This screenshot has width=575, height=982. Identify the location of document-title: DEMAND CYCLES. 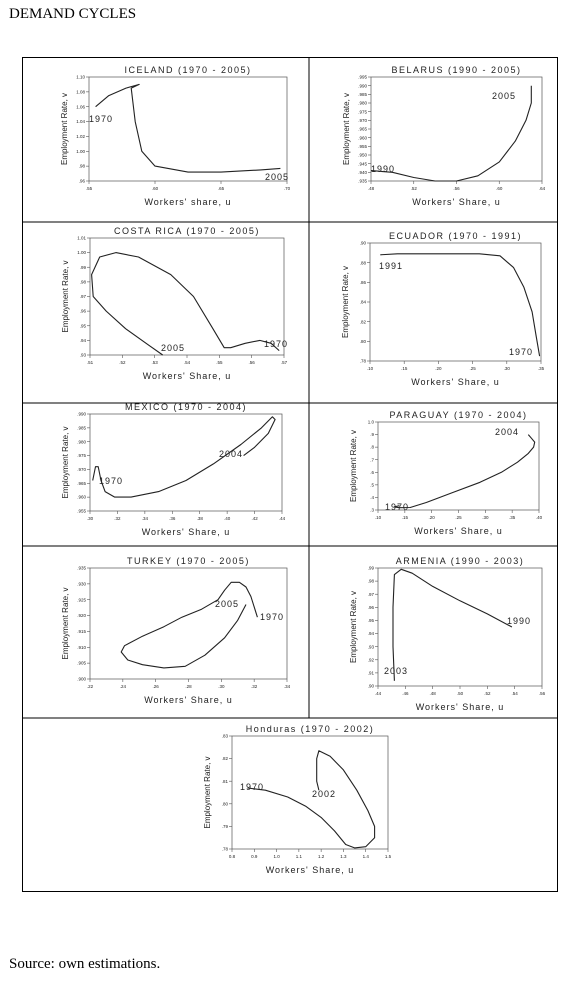
(73, 14).